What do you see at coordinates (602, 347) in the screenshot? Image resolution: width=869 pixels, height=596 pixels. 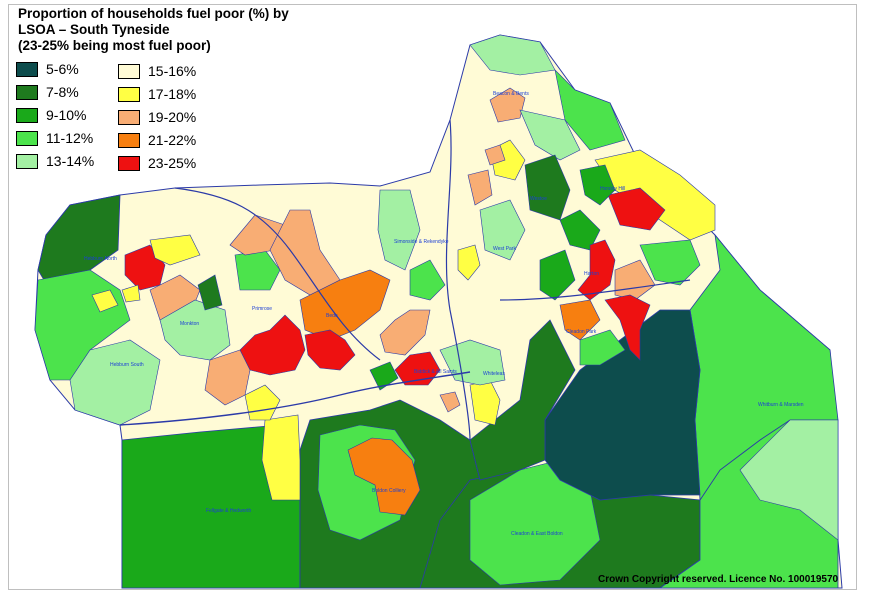 I see `lsoa-cleadon-park-green` at bounding box center [602, 347].